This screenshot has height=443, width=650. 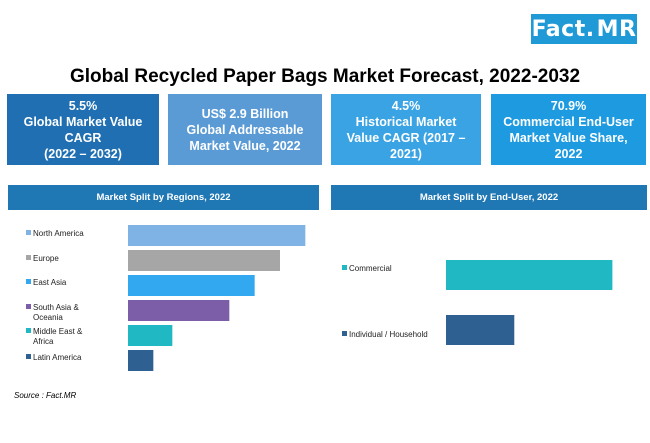 What do you see at coordinates (28, 306) in the screenshot?
I see `legend-swatch-south-asia-oceania` at bounding box center [28, 306].